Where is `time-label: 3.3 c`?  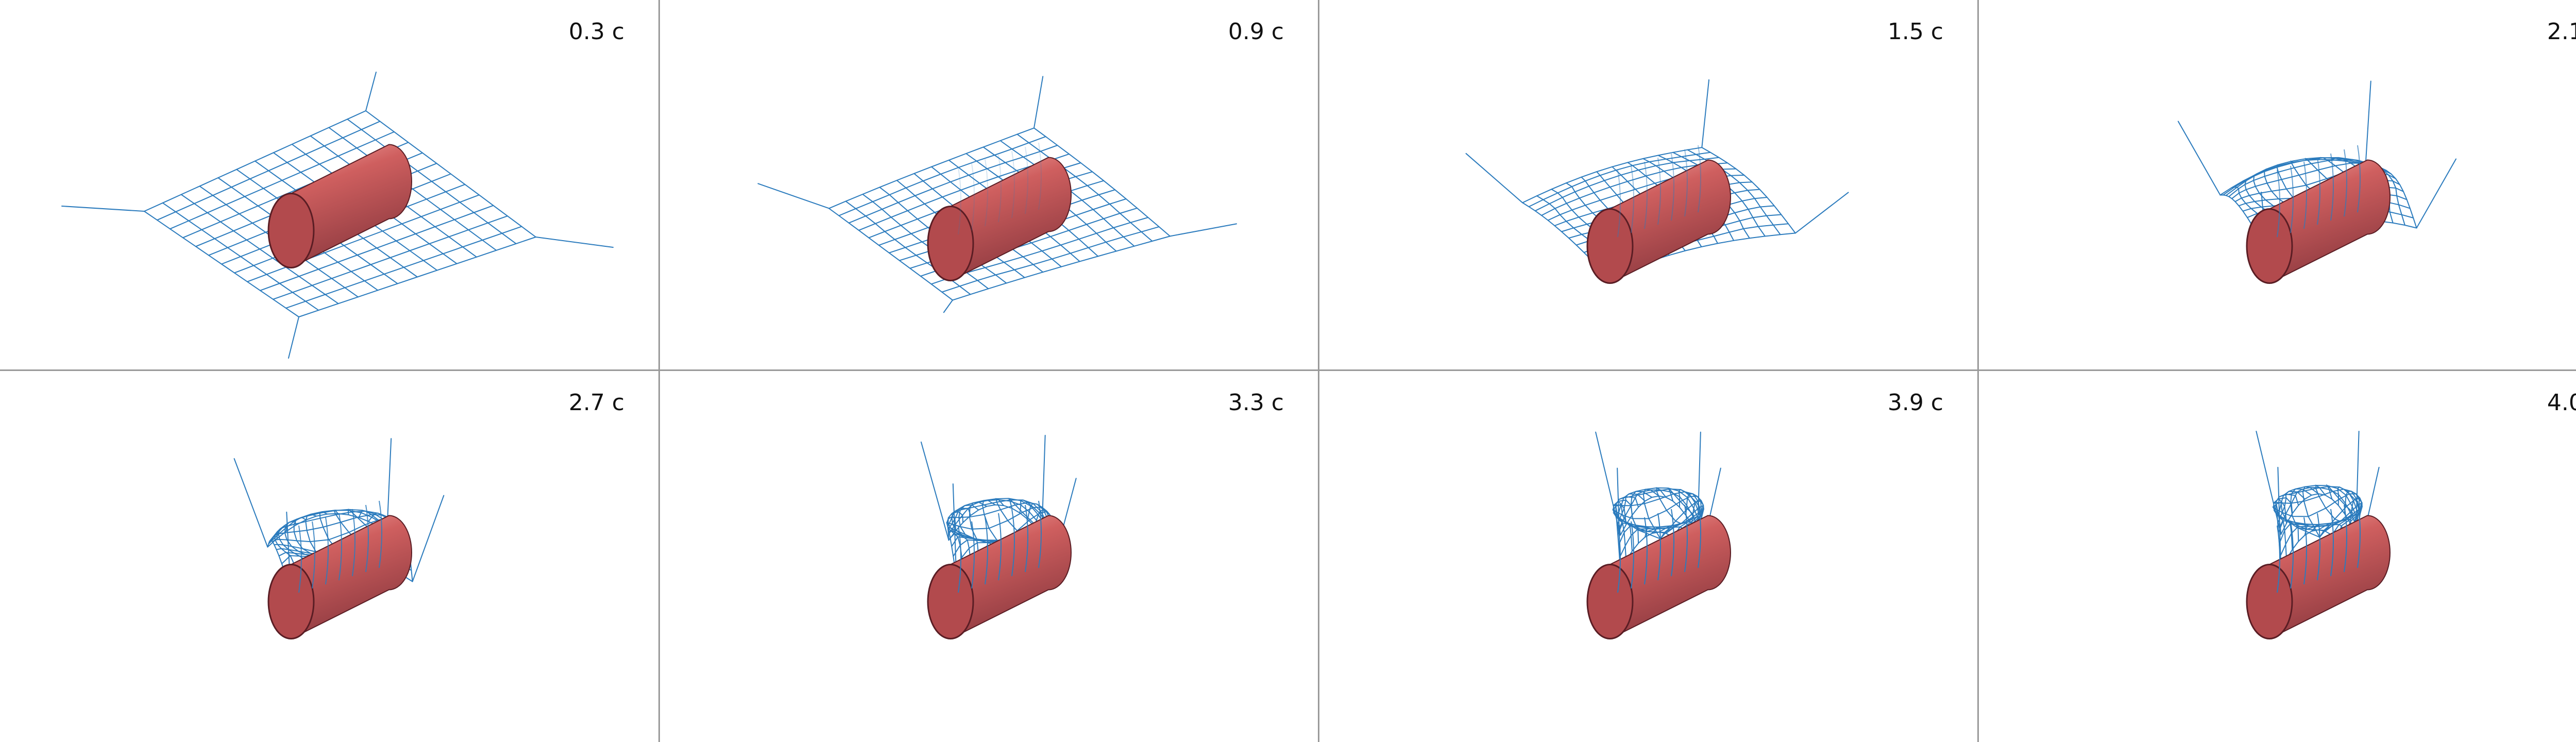
time-label: 3.3 c is located at coordinates (1256, 403).